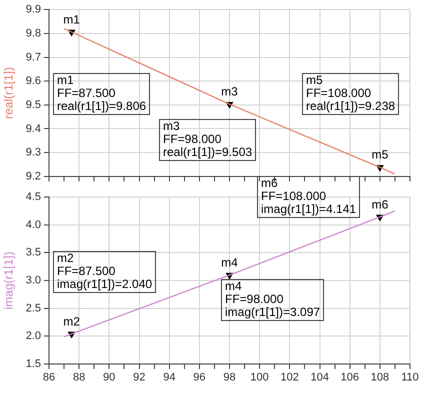 The width and height of the screenshot is (425, 414). I want to click on y-tick-label: 9.9, so click(33, 10).